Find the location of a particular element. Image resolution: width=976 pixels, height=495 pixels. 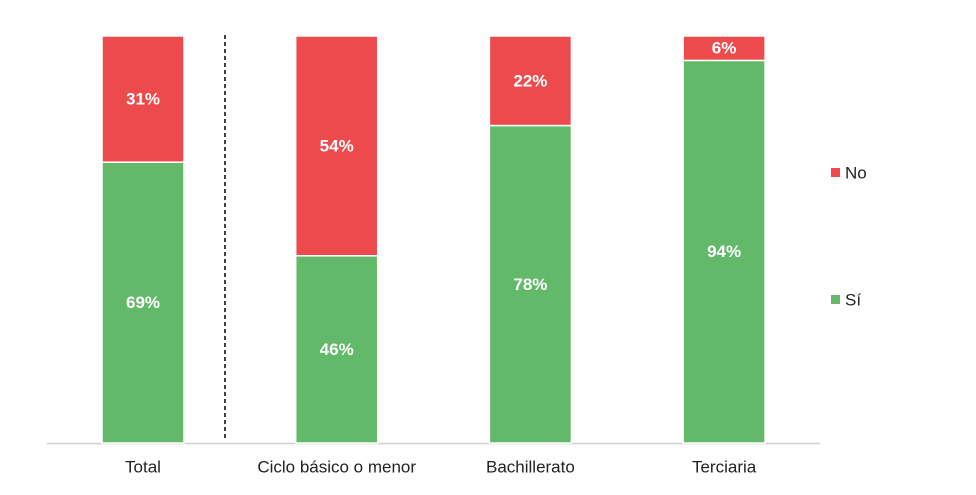

x-tick-label: Ciclo básico o menor is located at coordinates (336, 466).